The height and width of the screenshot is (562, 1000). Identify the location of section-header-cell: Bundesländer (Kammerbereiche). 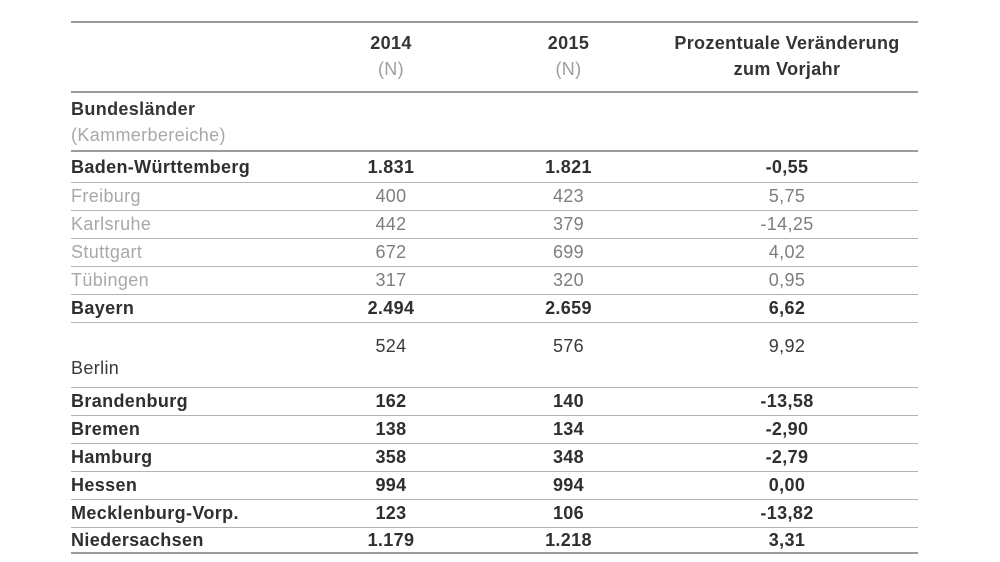
(186, 122).